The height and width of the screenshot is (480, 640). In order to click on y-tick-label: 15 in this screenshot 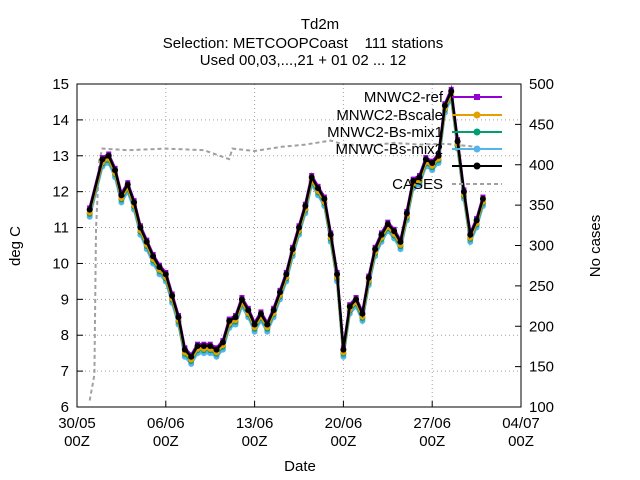, I will do `click(60, 84)`.